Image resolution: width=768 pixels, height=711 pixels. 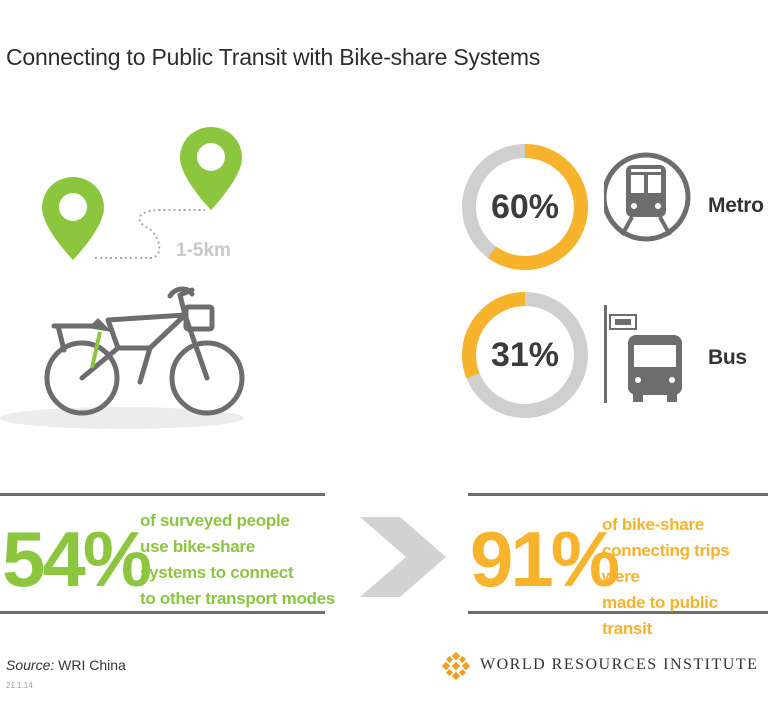 What do you see at coordinates (66, 665) in the screenshot?
I see `source-note: Source: WRI China` at bounding box center [66, 665].